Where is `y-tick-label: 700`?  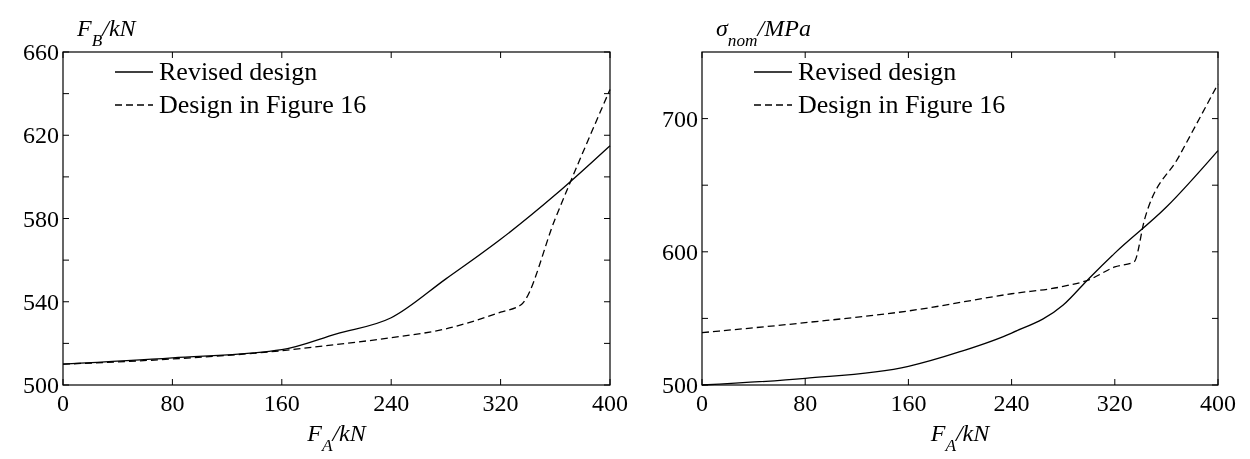
y-tick-label: 700 is located at coordinates (680, 118).